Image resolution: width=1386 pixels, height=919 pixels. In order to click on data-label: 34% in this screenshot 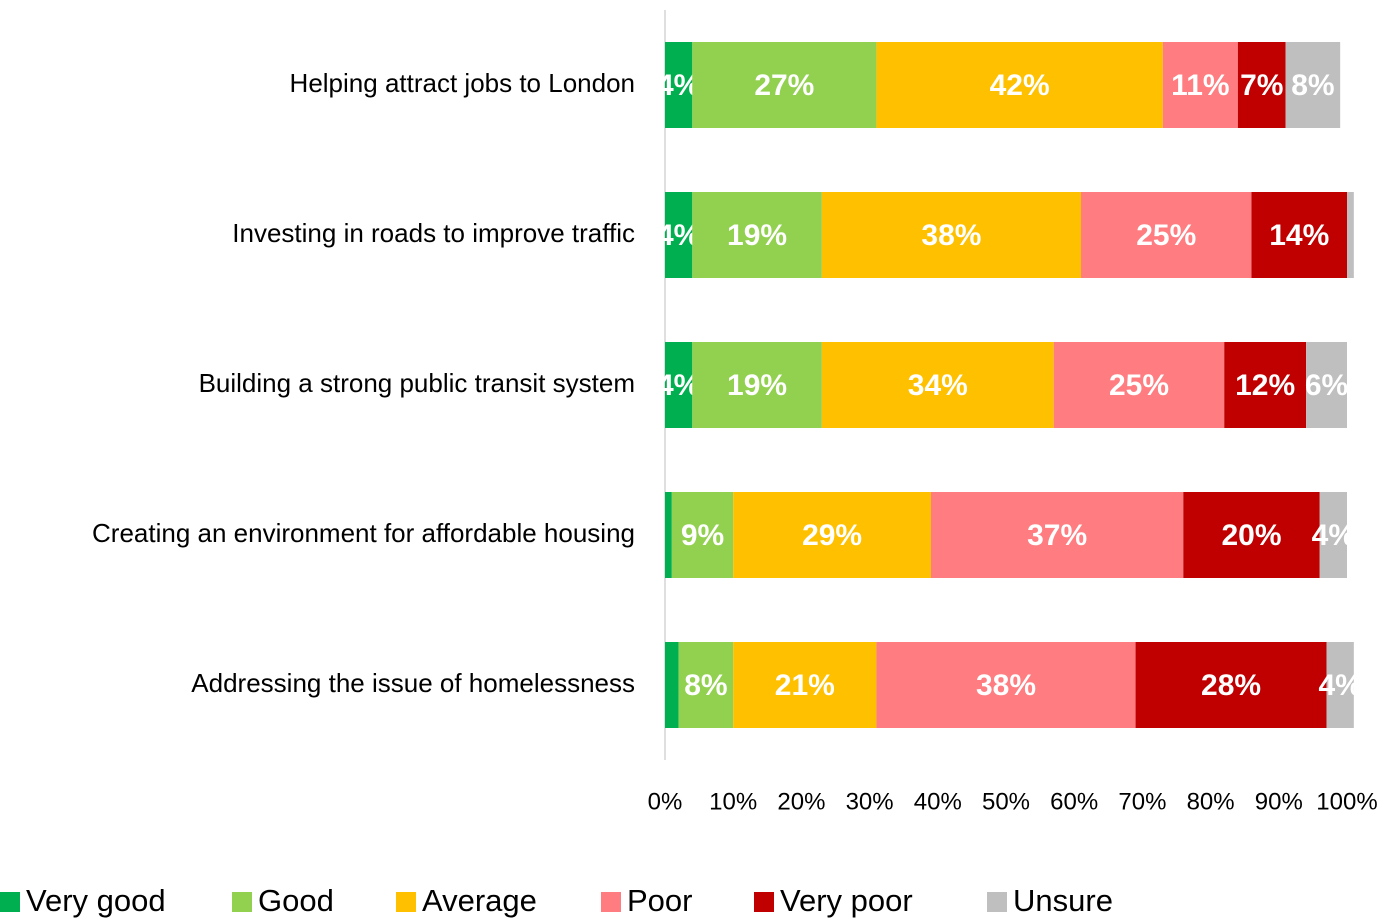, I will do `click(938, 385)`.